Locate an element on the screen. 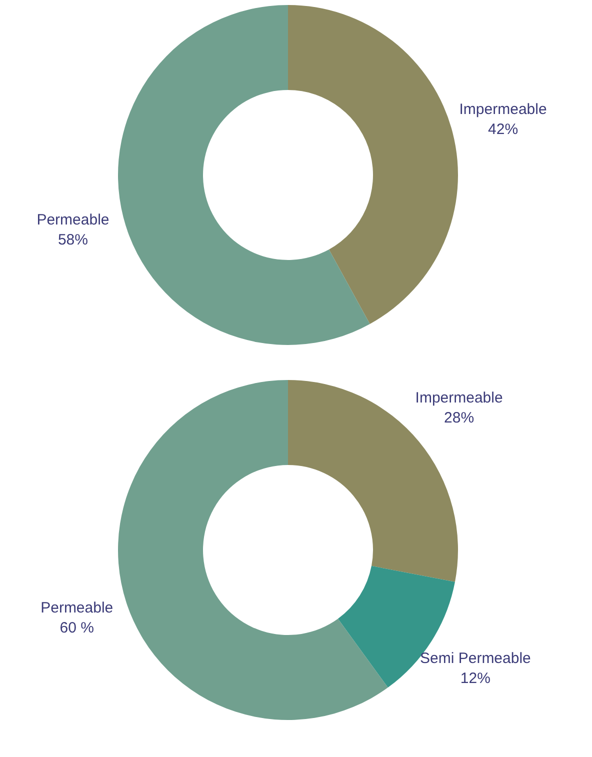 This screenshot has width=592, height=757. data-label: 12% is located at coordinates (475, 679).